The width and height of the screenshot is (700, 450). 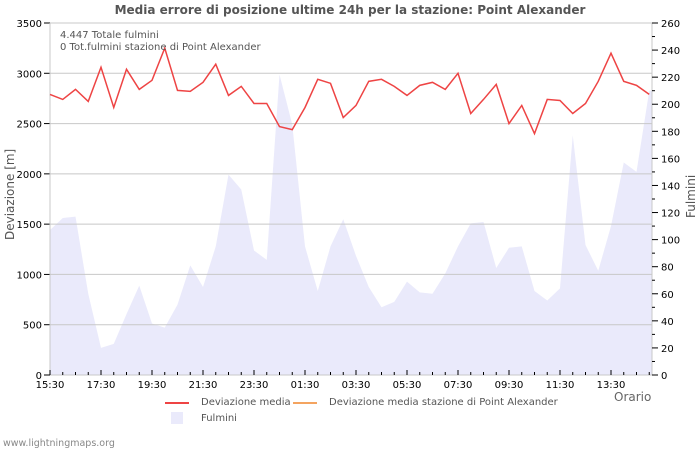 What do you see at coordinates (109, 35) in the screenshot?
I see `total-strikes-text: 4.447 Totale fulmini` at bounding box center [109, 35].